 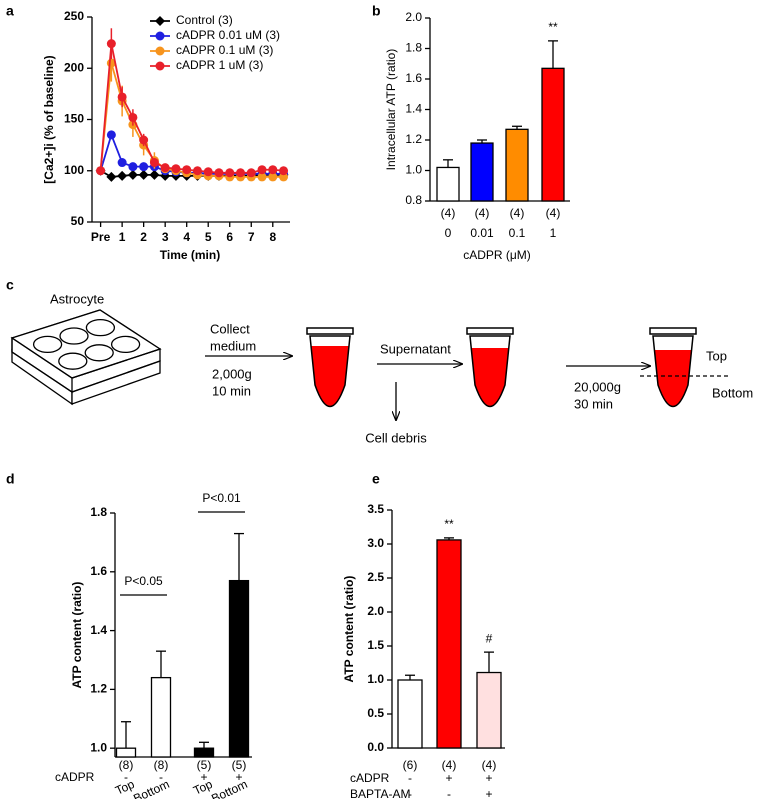 I want to click on x-tick-label: 4, so click(x=186, y=237).